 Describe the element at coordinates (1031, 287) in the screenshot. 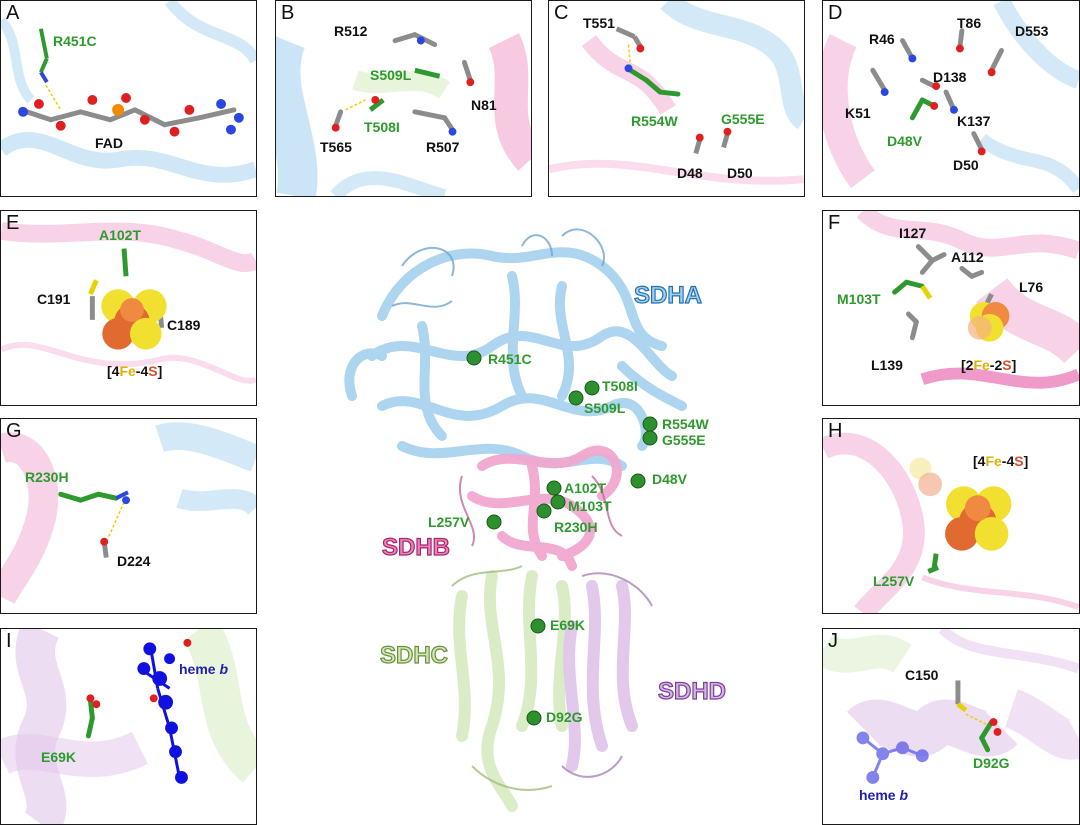

I see `label-l76: L76` at that location.